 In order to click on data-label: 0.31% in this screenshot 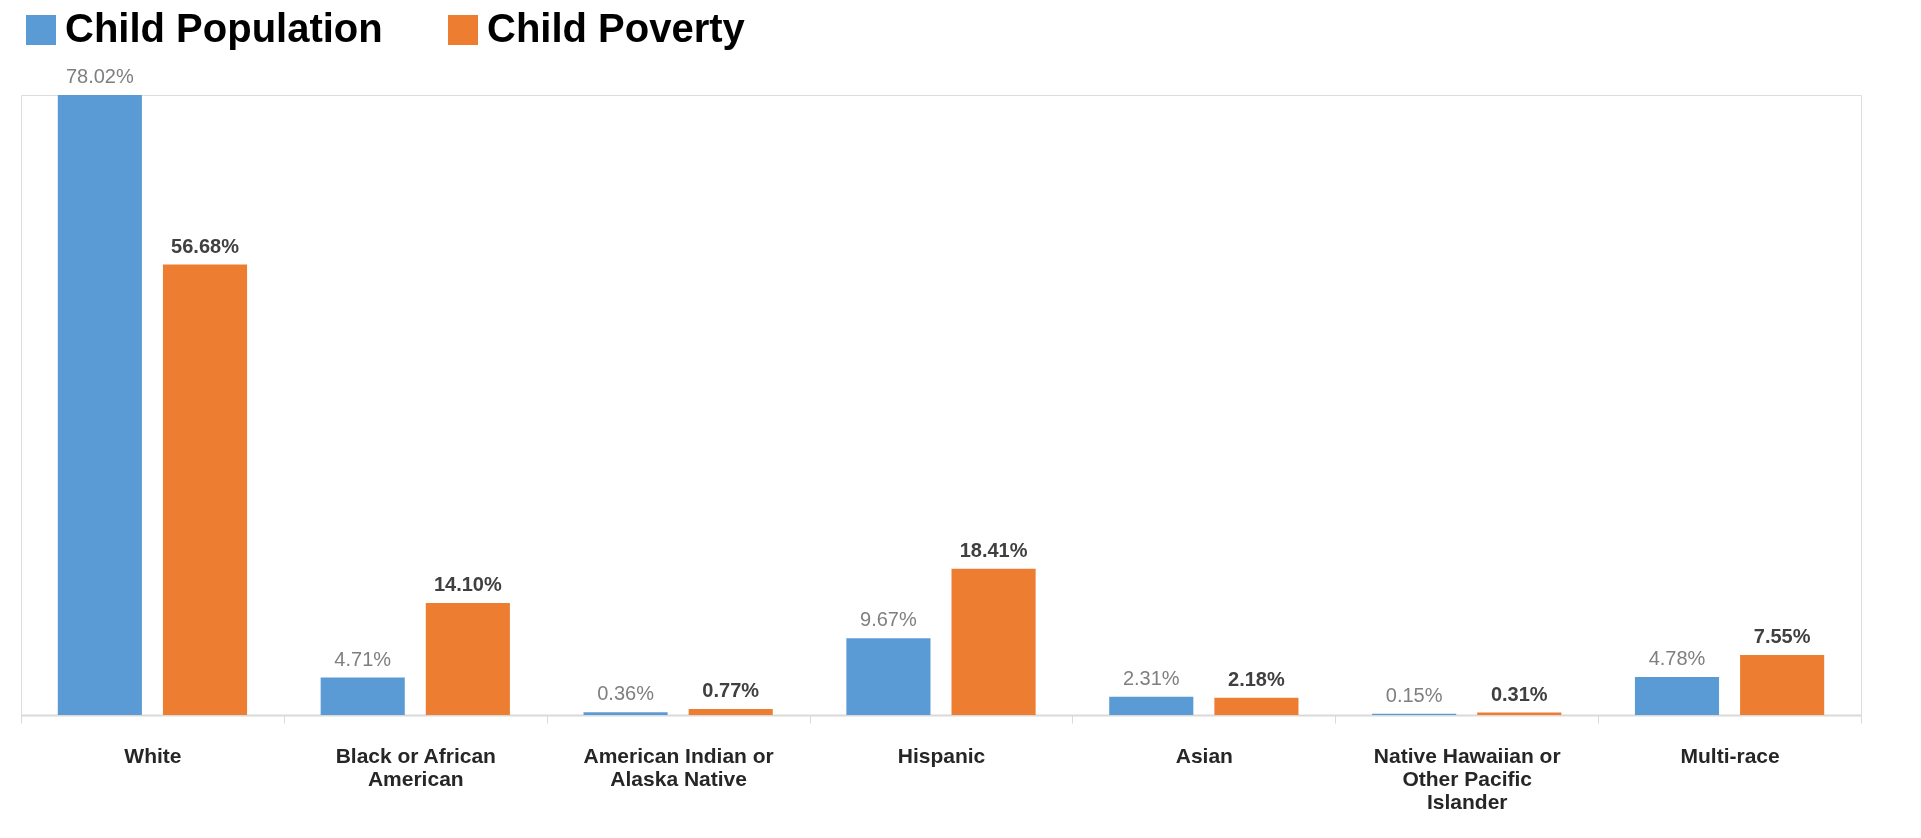, I will do `click(1519, 693)`.